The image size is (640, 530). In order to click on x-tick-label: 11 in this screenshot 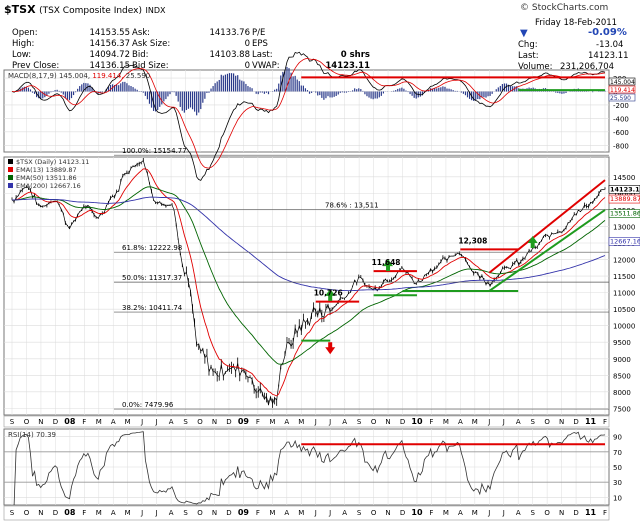, I will do `click(591, 421)`.